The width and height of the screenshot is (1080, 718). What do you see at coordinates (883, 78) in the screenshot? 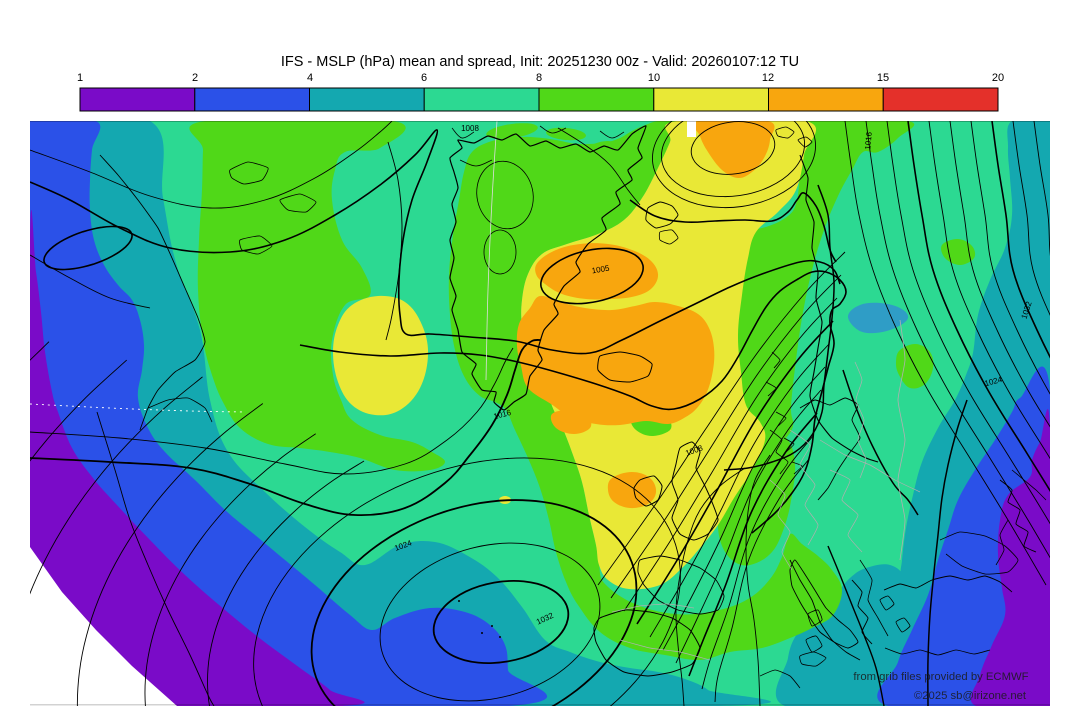
I see `svg-text: 15` at bounding box center [883, 78].